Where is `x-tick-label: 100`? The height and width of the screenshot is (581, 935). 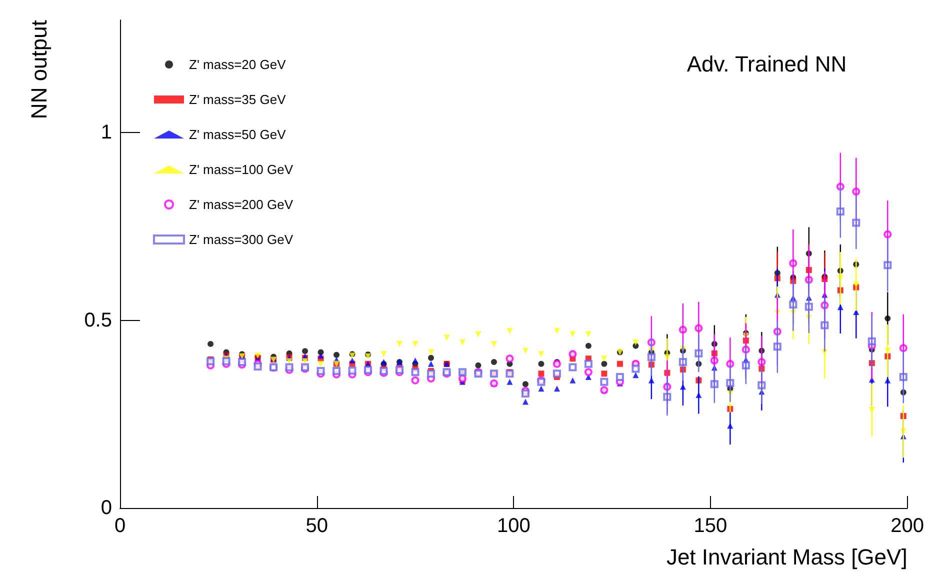
x-tick-label: 100 is located at coordinates (513, 526).